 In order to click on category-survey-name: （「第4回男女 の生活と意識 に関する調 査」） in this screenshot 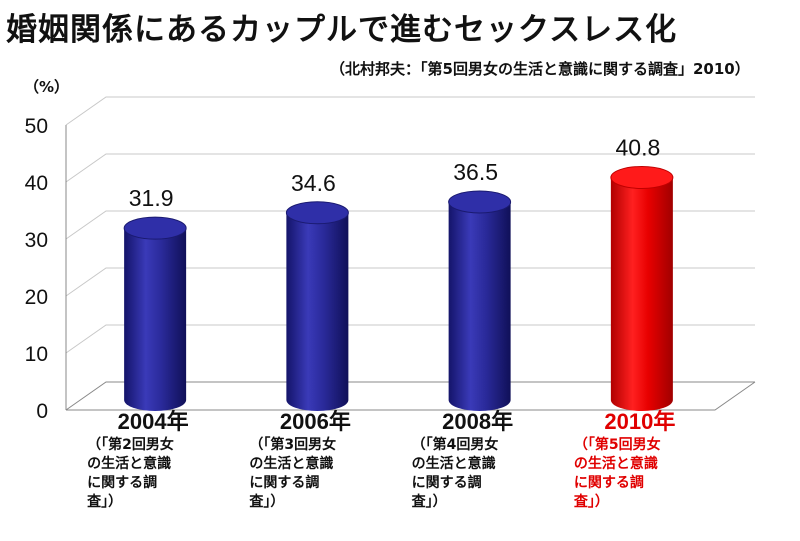, I will do `click(455, 473)`.